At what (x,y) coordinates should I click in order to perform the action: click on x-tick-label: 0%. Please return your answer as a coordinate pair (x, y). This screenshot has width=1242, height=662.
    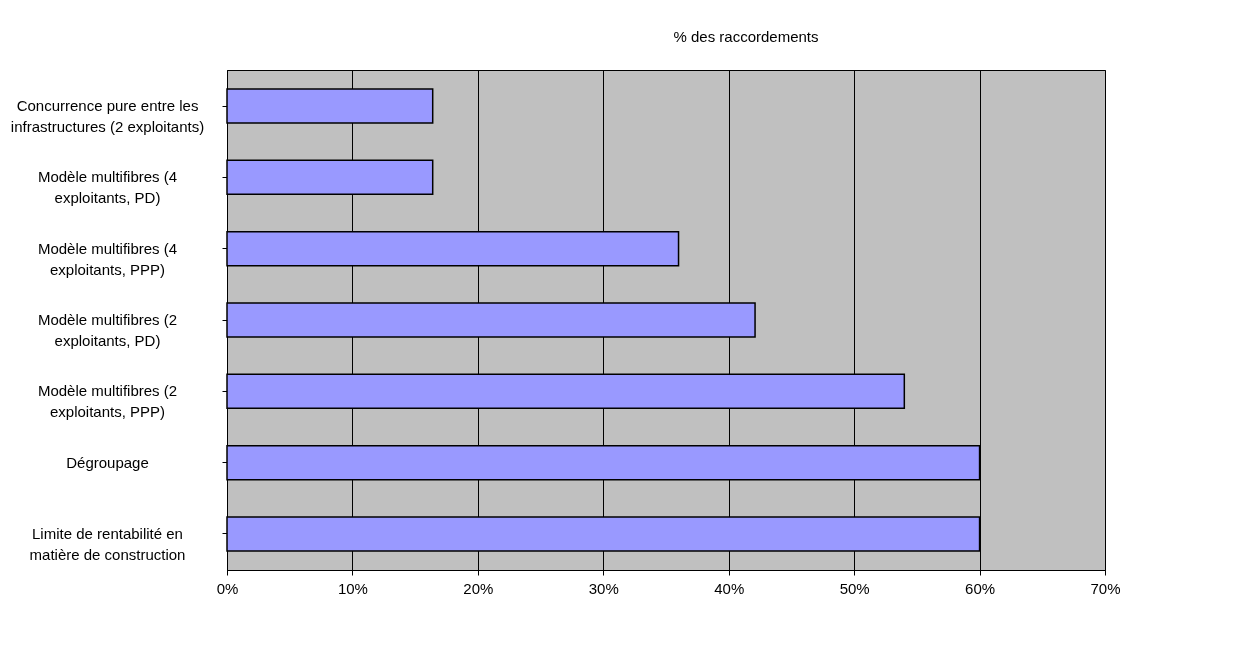
    Looking at the image, I should click on (227, 588).